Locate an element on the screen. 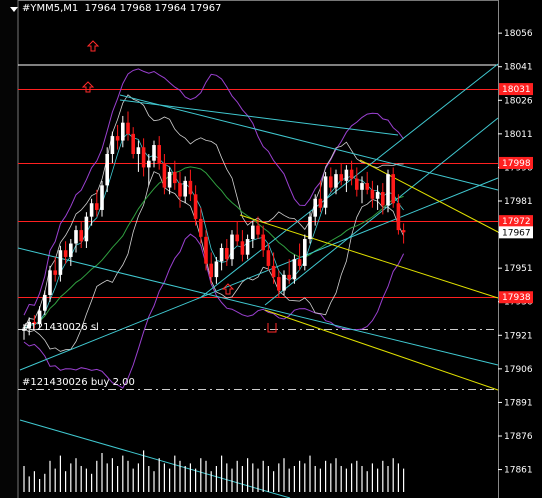  channel-cyan-bottom is located at coordinates (155, 458).